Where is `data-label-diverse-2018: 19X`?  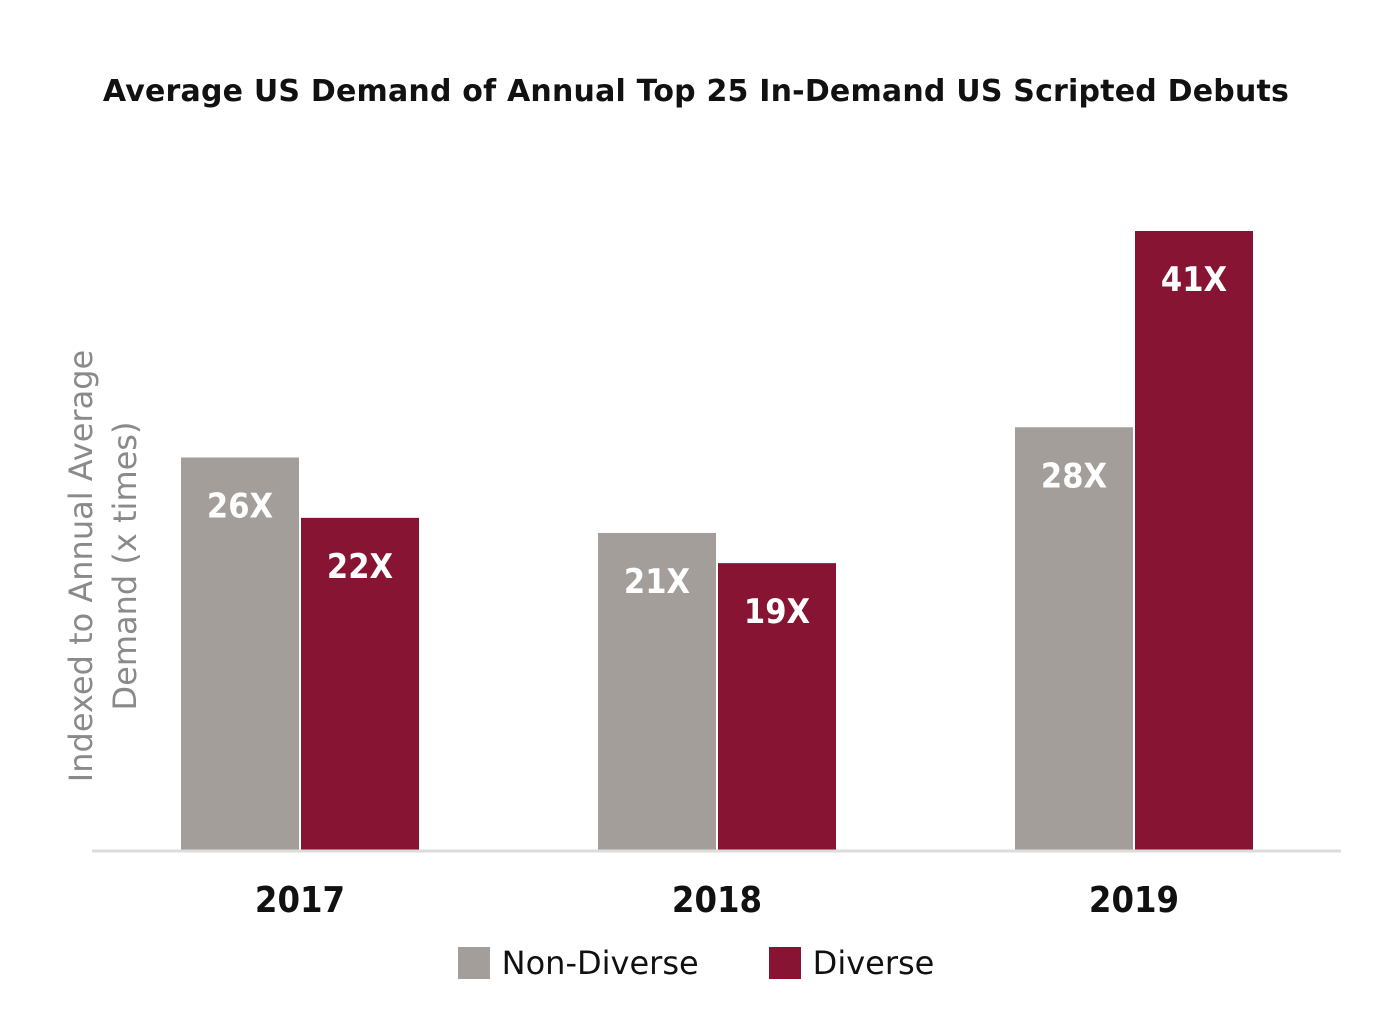
data-label-diverse-2018: 19X is located at coordinates (777, 612).